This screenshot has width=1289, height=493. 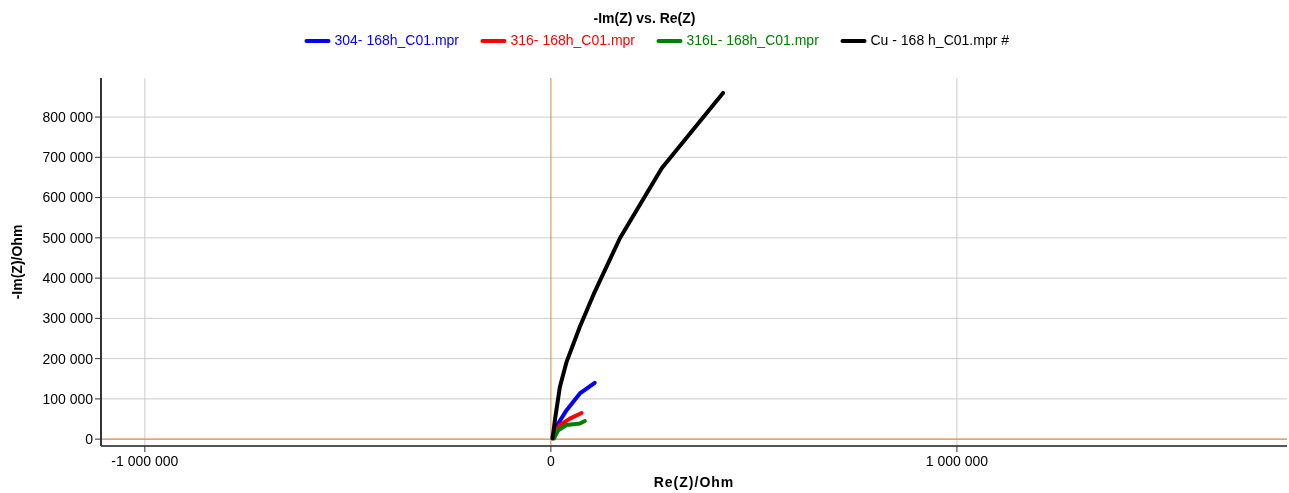 I want to click on y-tick-label: 0, so click(x=89, y=439).